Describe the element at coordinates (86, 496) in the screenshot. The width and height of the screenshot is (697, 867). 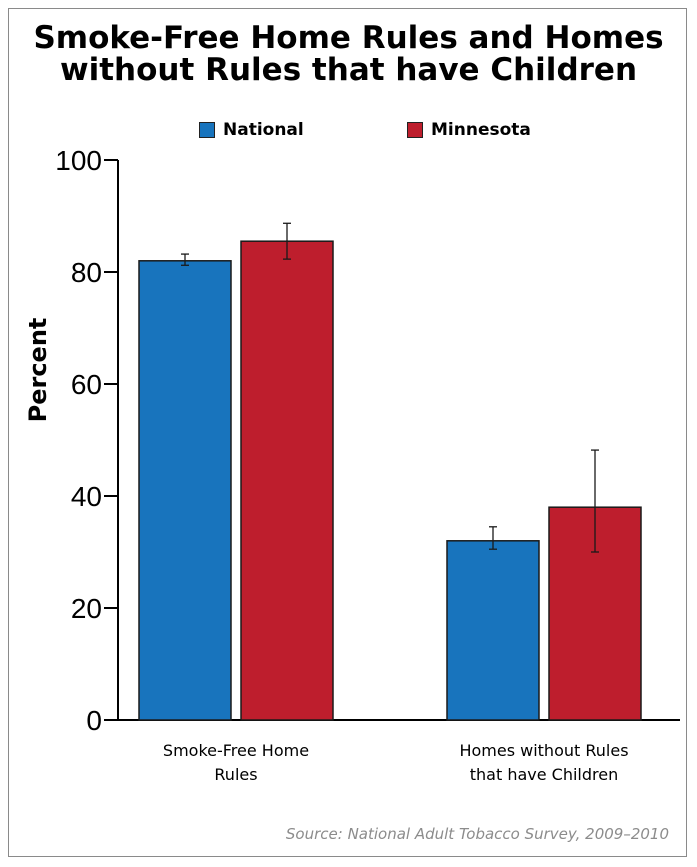
I see `y-tick-label-40: 40` at that location.